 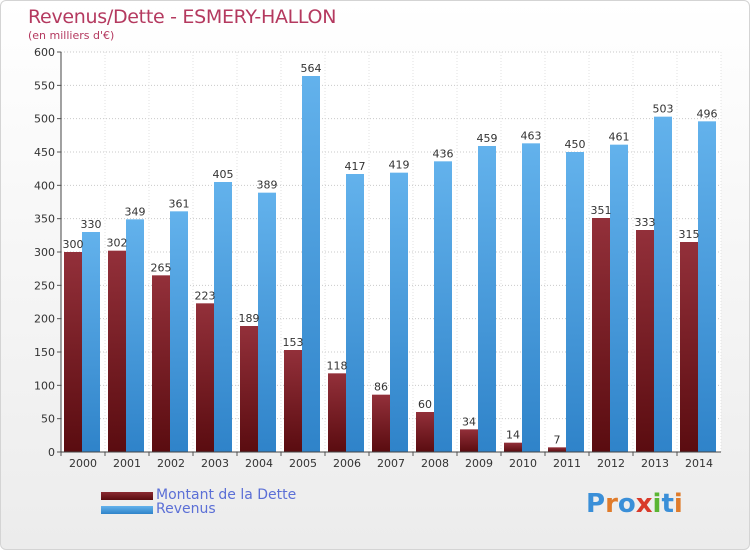 I want to click on y-tick-label: 0, so click(x=51, y=452).